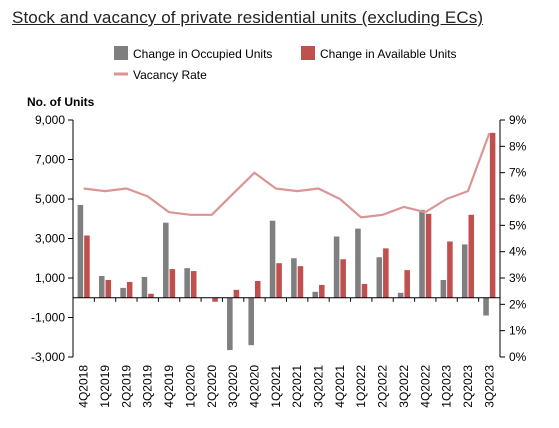 This screenshot has width=559, height=428. Describe the element at coordinates (170, 75) in the screenshot. I see `legend-label-vacancy: Vacancy Rate` at that location.